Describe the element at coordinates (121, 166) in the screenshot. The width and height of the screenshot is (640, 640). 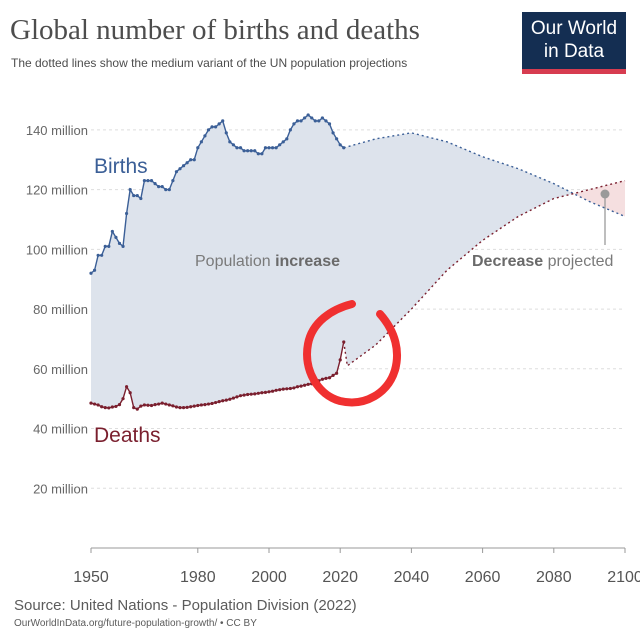
I see `births-series-label: Births` at that location.